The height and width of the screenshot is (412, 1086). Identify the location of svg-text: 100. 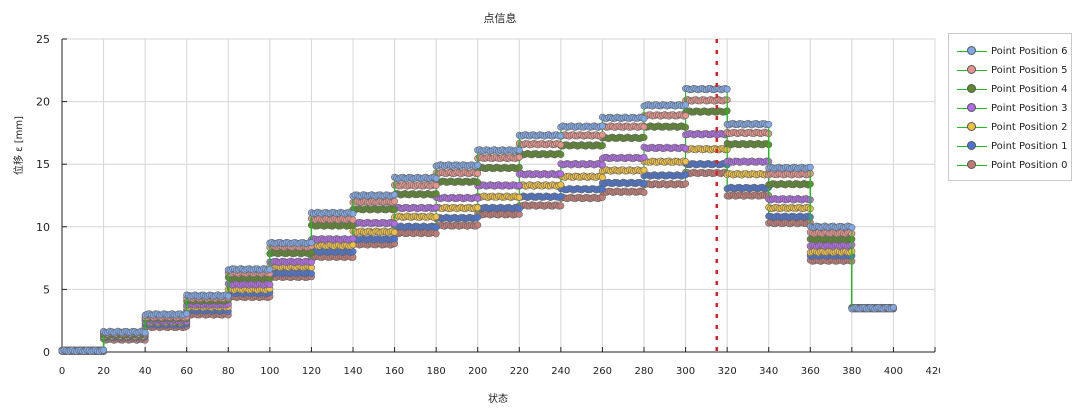
(269, 371).